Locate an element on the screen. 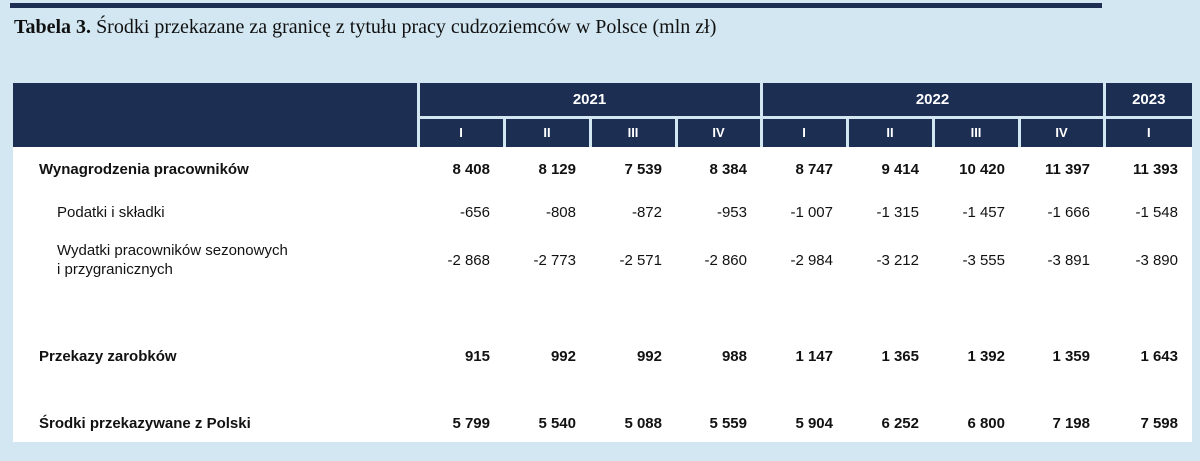 This screenshot has height=461, width=1200. value-cell: -2 773 is located at coordinates (554, 260).